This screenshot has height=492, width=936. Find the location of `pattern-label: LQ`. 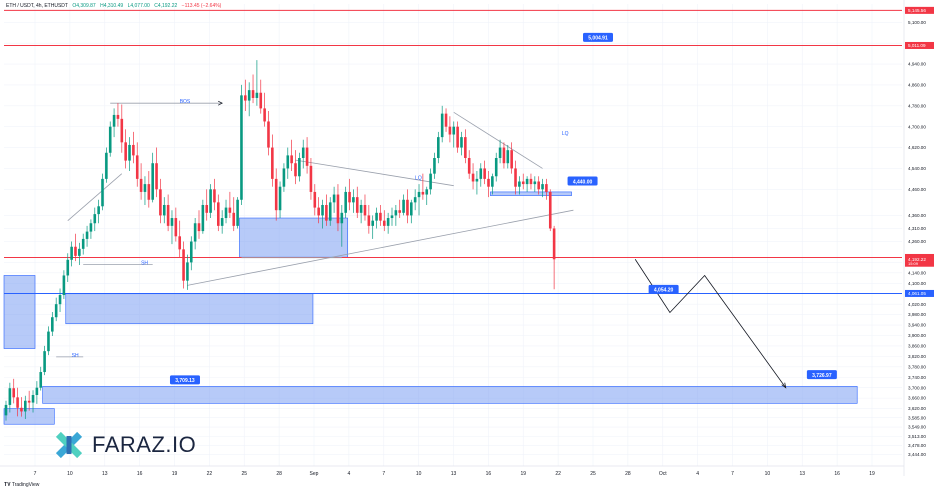

pattern-label: LQ is located at coordinates (565, 134).